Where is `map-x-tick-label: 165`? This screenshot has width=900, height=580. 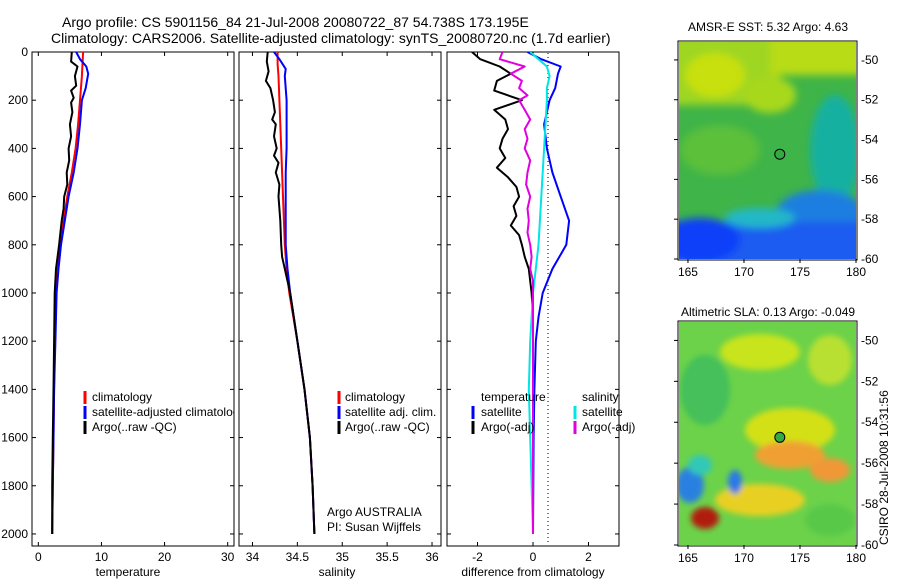
map-x-tick-label: 165 is located at coordinates (688, 558).